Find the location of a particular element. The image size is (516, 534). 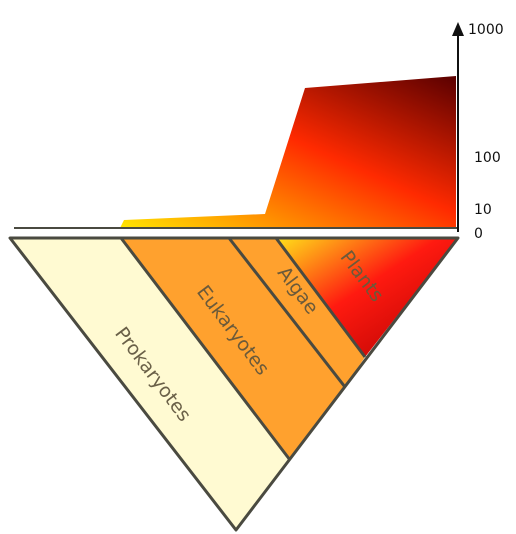

tick-label-10: 10 is located at coordinates (483, 210).